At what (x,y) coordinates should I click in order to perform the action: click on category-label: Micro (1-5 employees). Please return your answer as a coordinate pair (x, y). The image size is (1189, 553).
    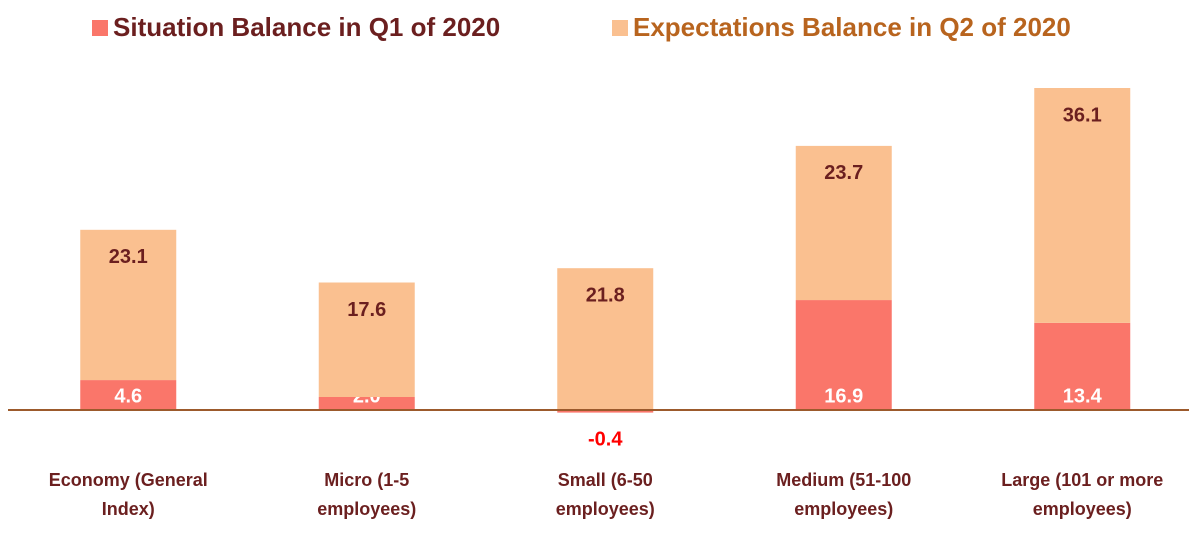
    Looking at the image, I should click on (367, 494).